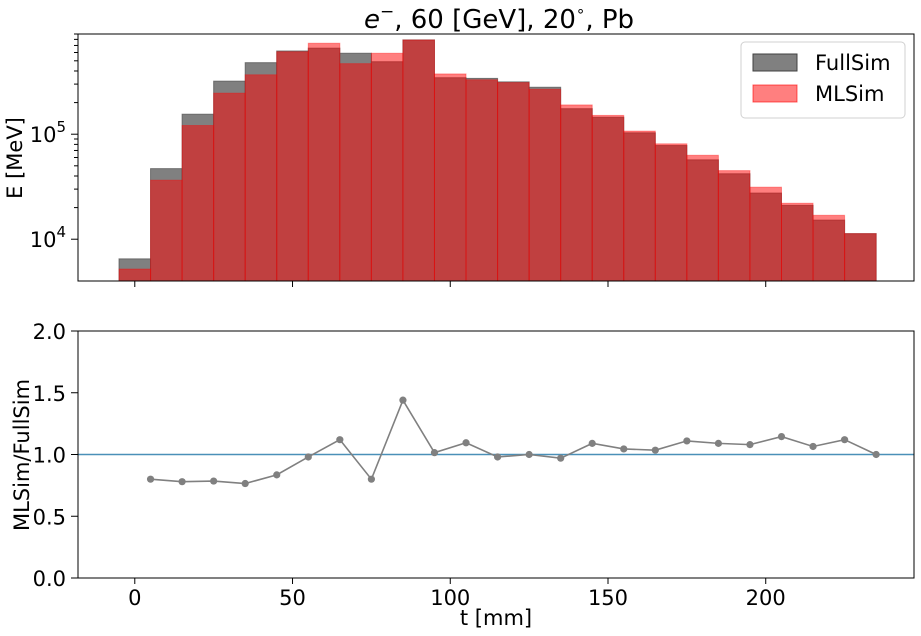 The image size is (921, 636). I want to click on top-y-tick-label-0: 10⁴, so click(48, 237).